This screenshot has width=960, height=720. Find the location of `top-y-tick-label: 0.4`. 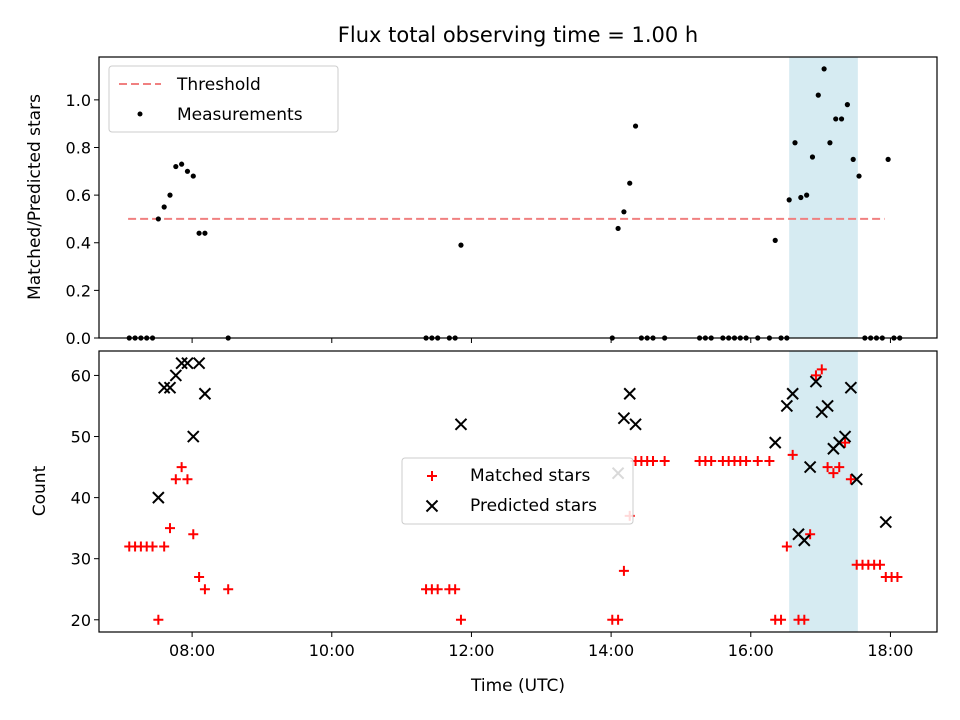

top-y-tick-label: 0.4 is located at coordinates (78, 243).